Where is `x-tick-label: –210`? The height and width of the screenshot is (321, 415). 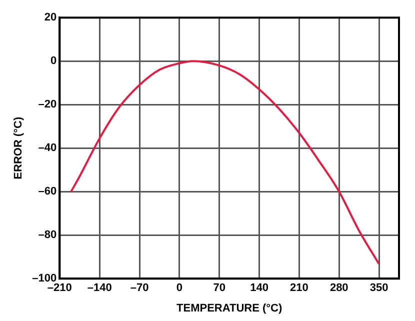
x-tick-label: –210 is located at coordinates (59, 288).